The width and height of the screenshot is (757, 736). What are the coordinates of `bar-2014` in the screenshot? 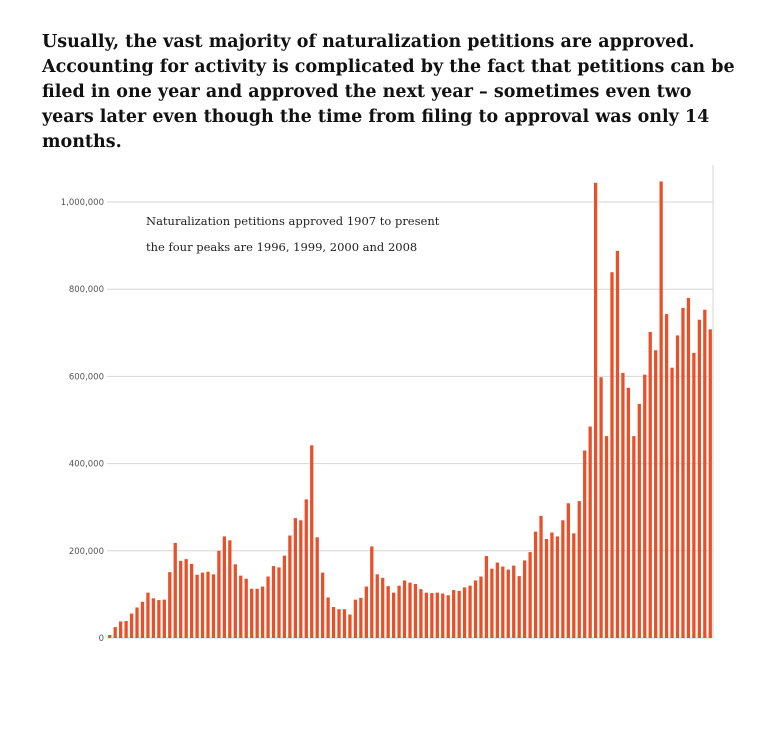 It's located at (694, 495).